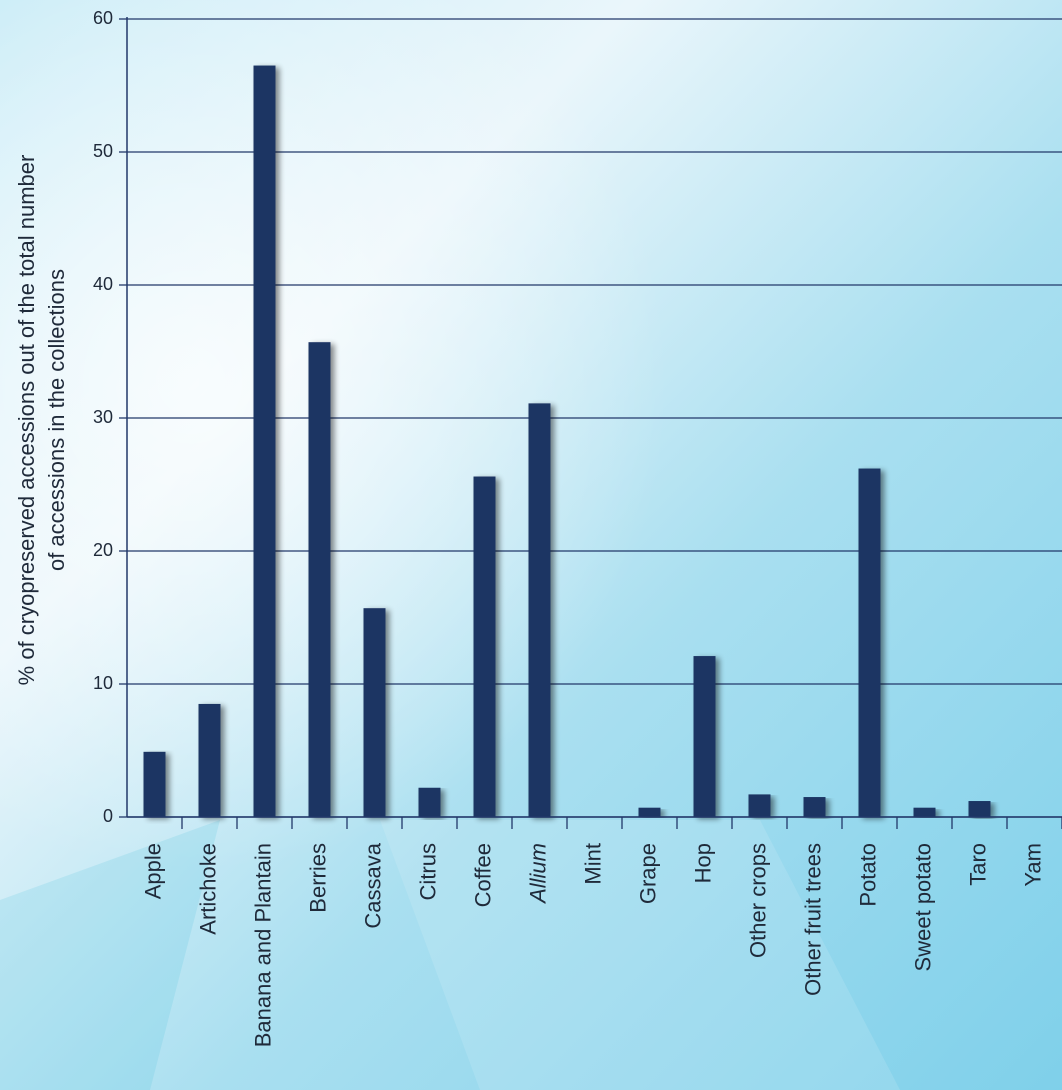  I want to click on y-tick-labels: 0 10 20 30 40 50 60, so click(103, 417).